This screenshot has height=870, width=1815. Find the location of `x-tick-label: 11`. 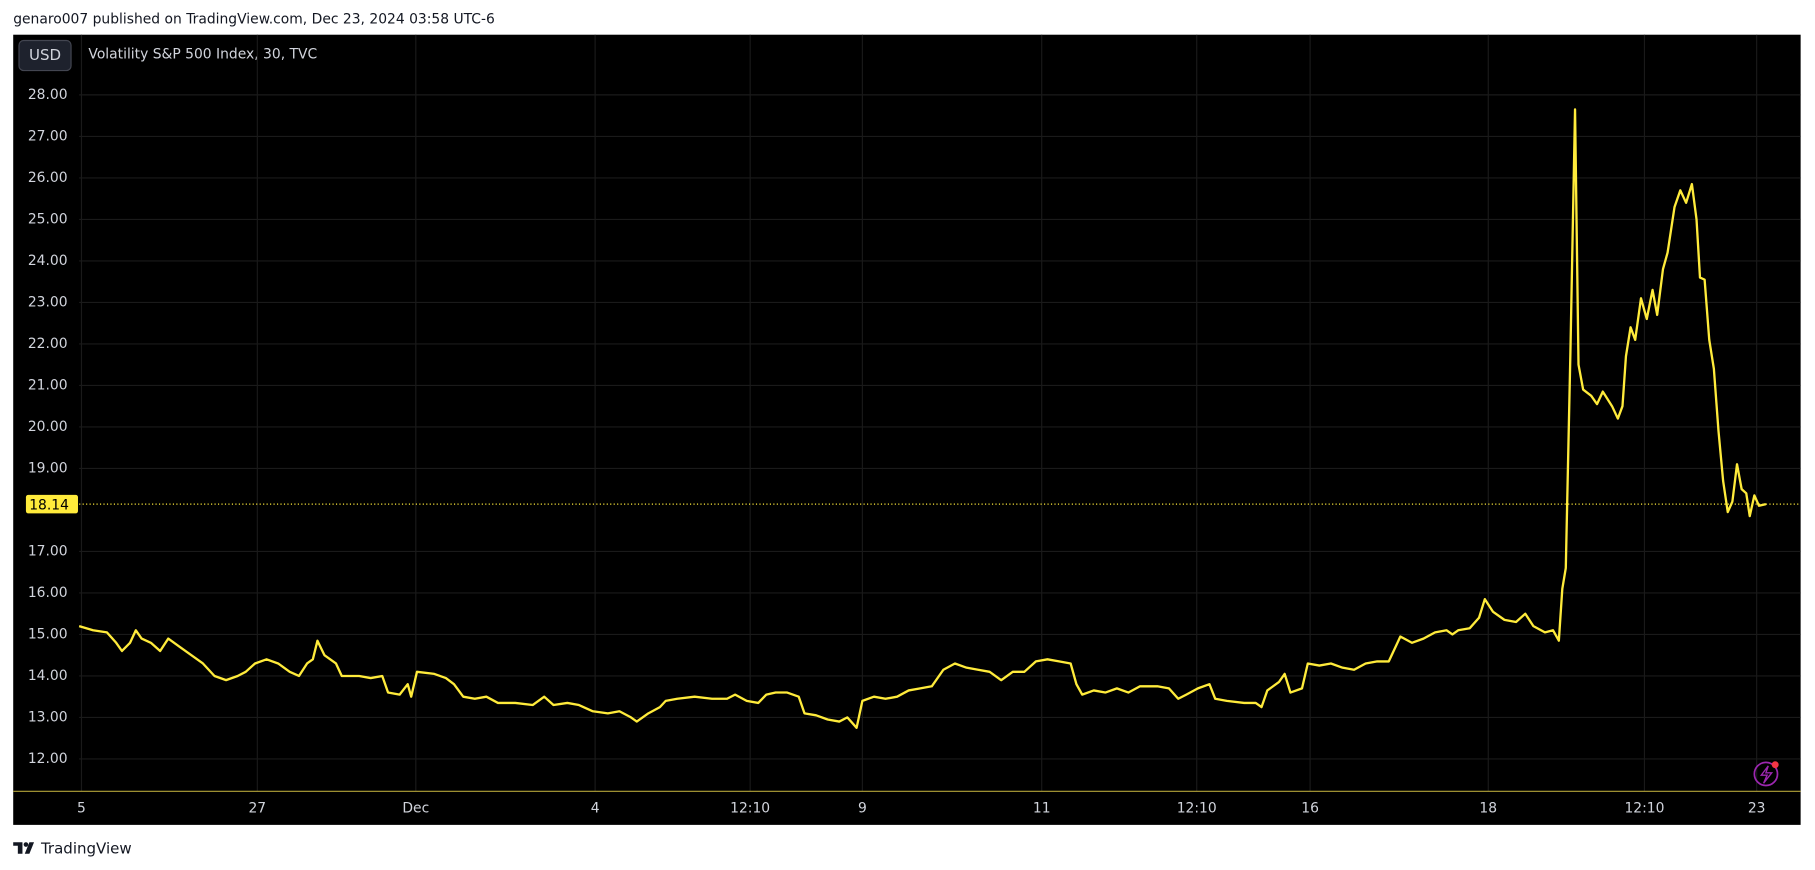

x-tick-label: 11 is located at coordinates (1042, 809).